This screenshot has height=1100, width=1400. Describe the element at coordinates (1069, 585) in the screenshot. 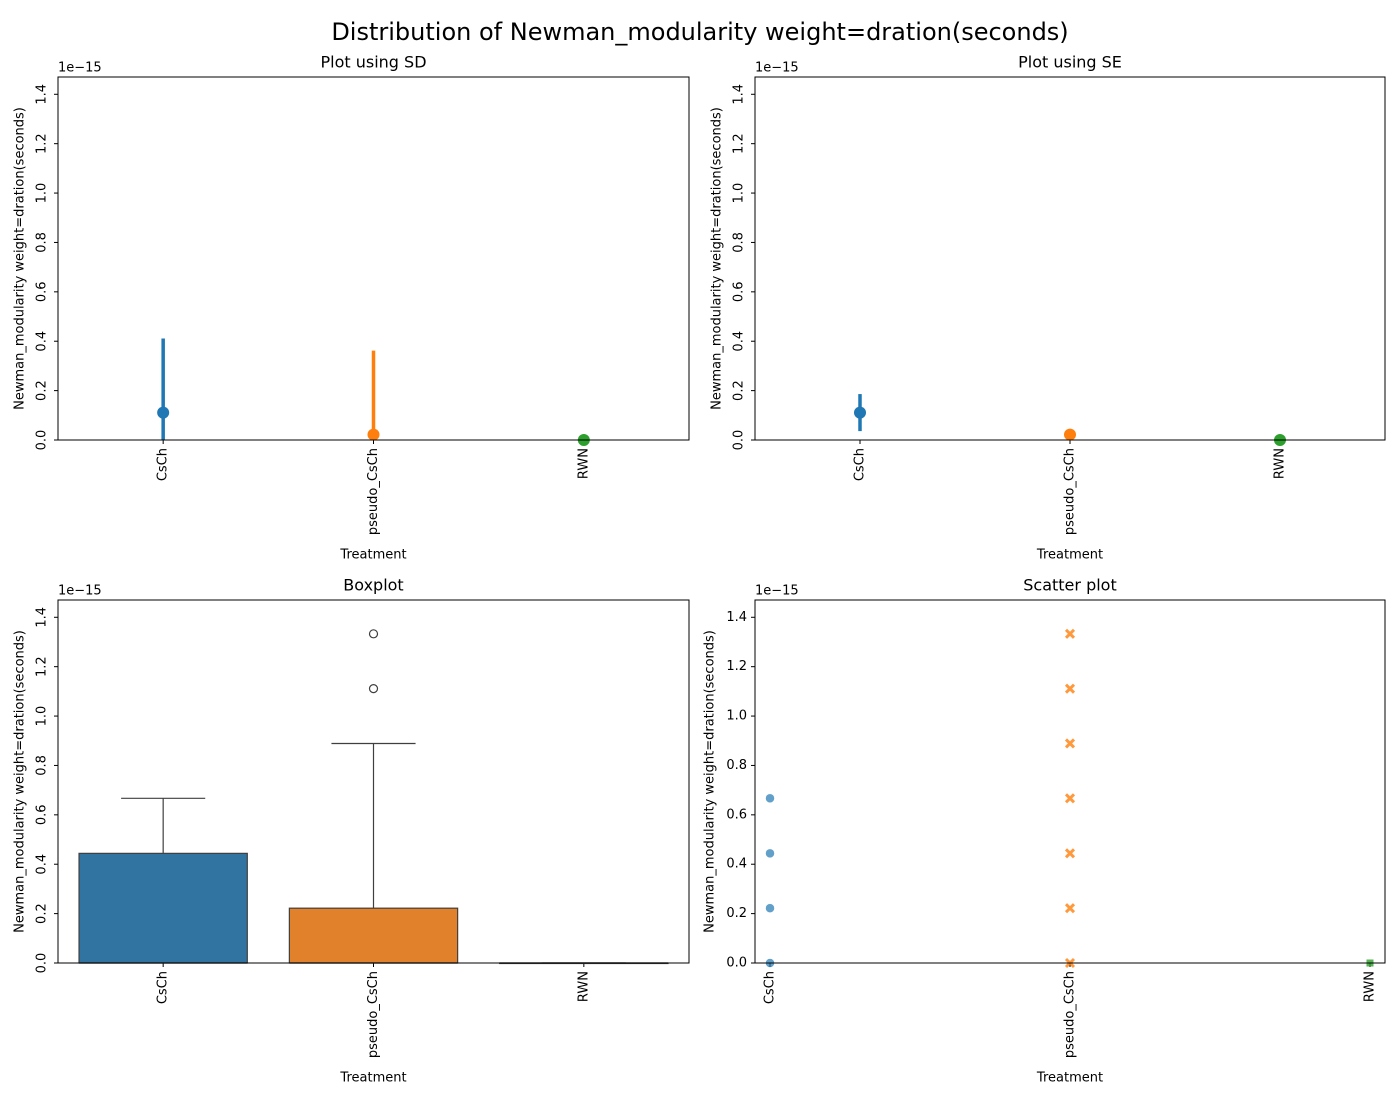

I see `subplot-title: Scatter plot` at that location.